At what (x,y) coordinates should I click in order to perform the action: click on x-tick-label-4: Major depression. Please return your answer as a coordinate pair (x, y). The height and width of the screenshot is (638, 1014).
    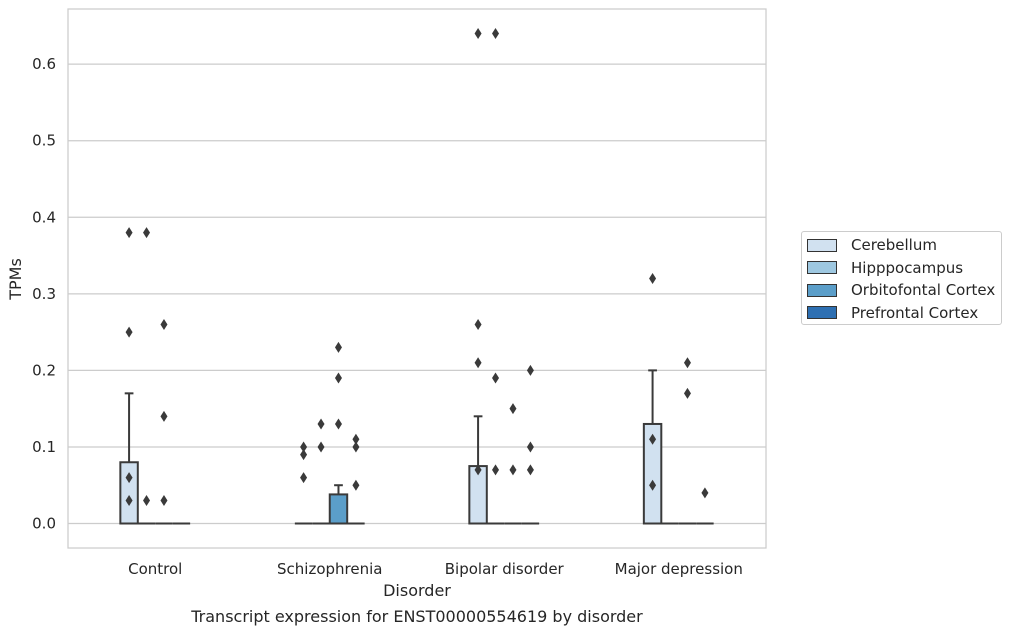
    Looking at the image, I should click on (679, 569).